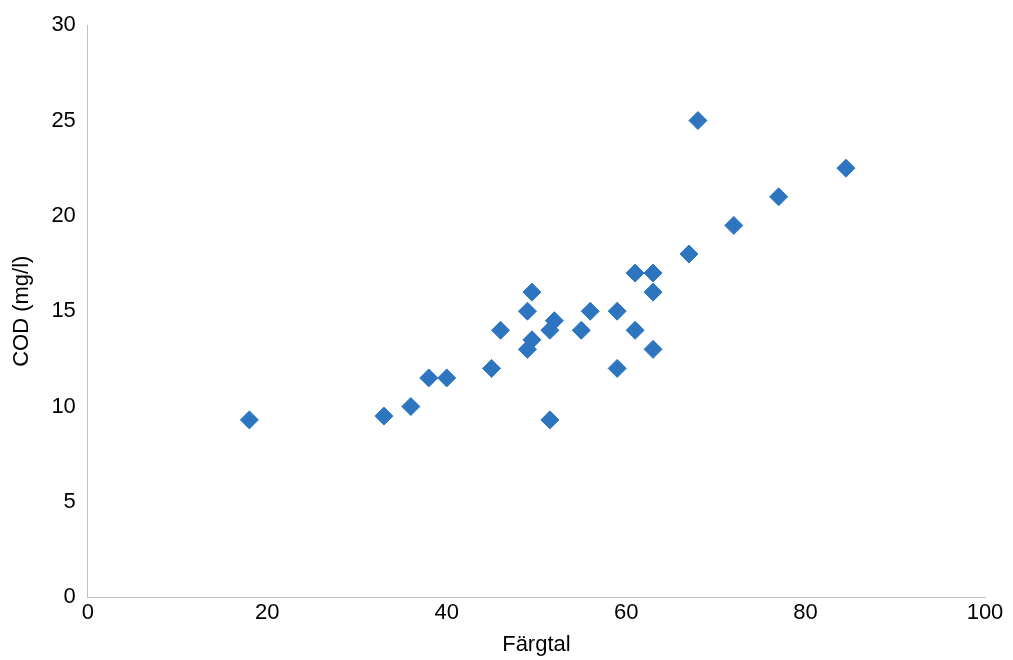 This screenshot has height=660, width=1013. Describe the element at coordinates (21, 311) in the screenshot. I see `y-axis-title: COD (mg/l)` at that location.